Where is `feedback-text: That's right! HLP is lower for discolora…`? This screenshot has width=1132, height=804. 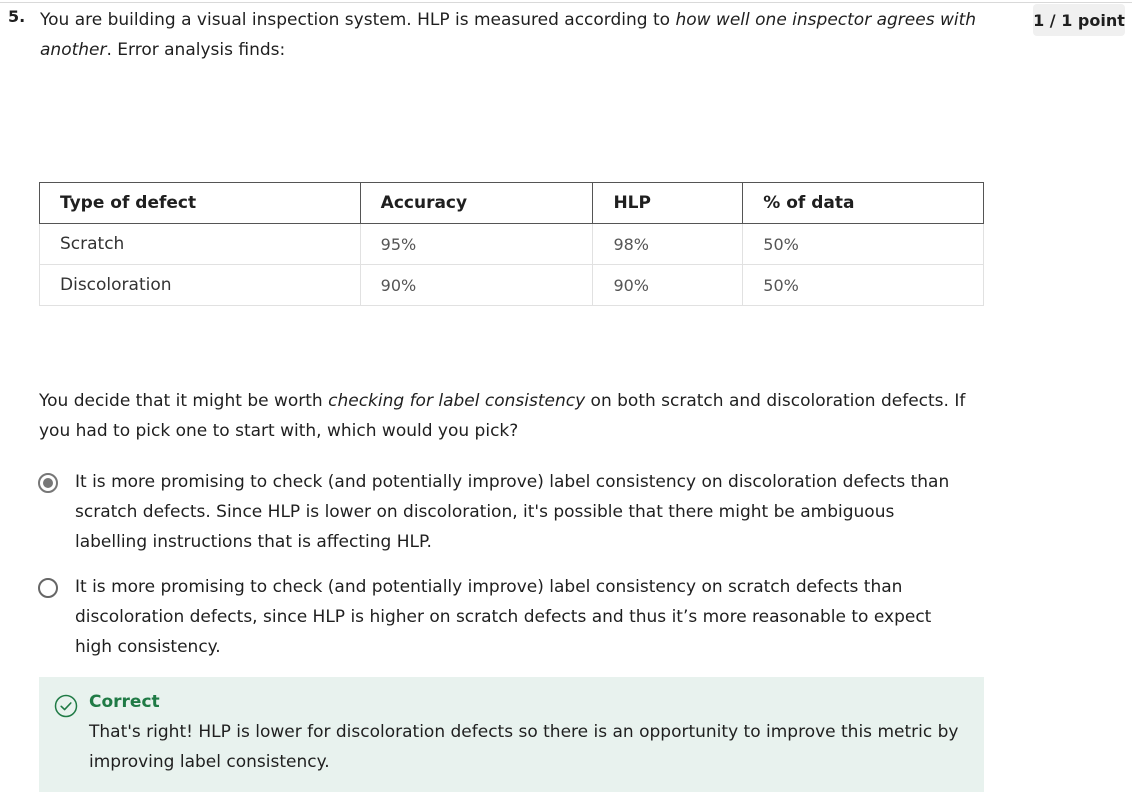
feedback-text: That's right! HLP is lower for discolora… is located at coordinates (524, 747).